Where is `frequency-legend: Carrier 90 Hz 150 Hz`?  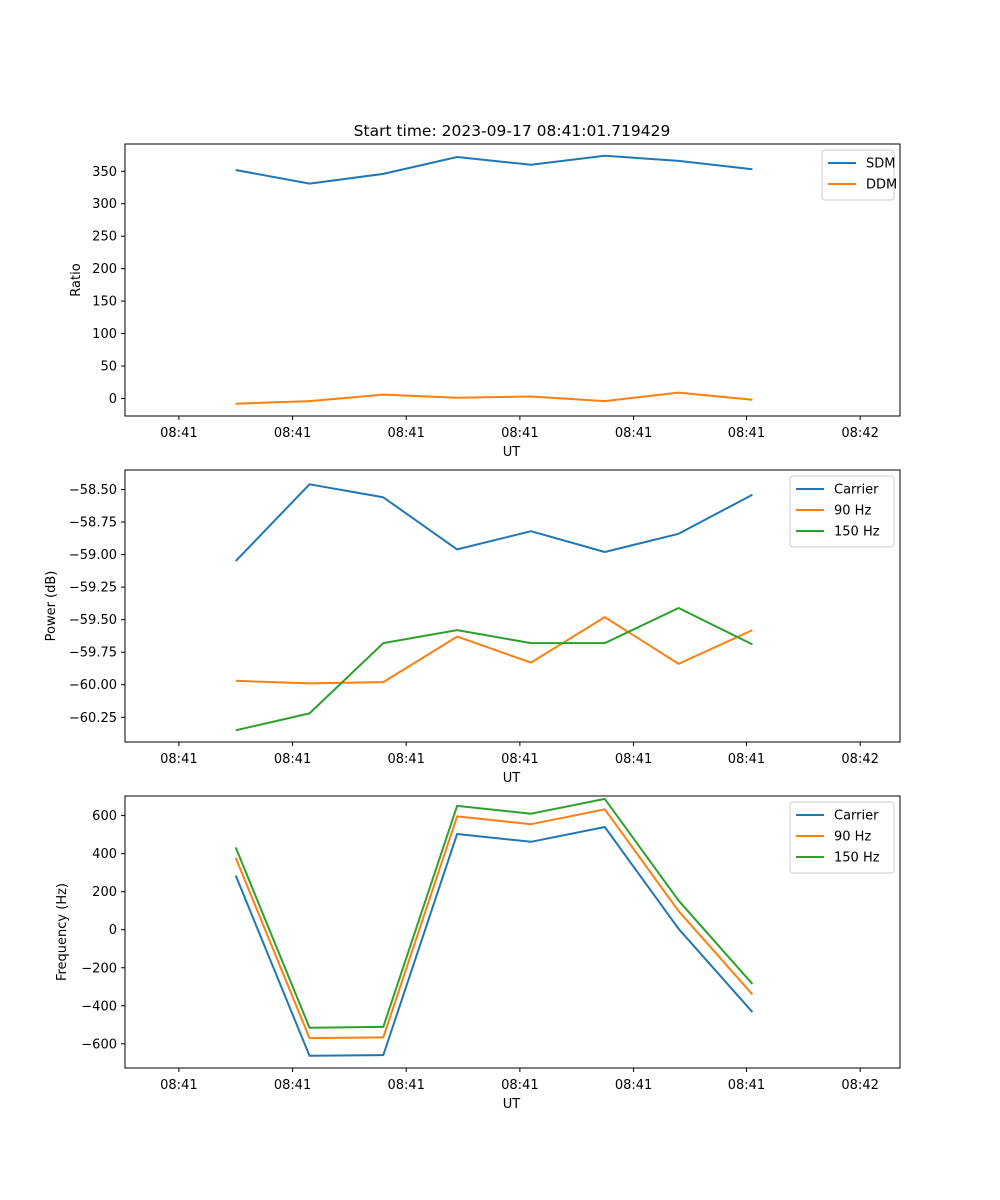 frequency-legend: Carrier 90 Hz 150 Hz is located at coordinates (842, 837).